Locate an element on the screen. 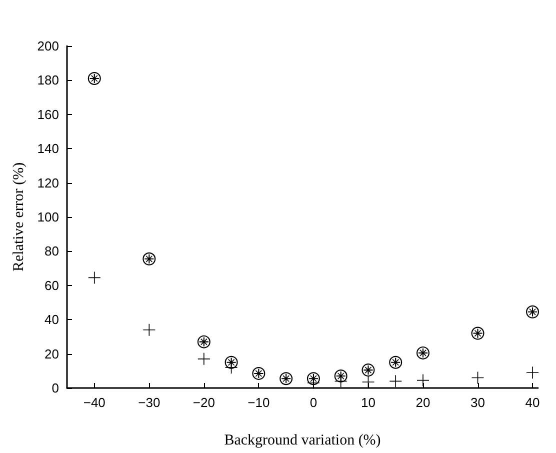  x-tick-label: 0 is located at coordinates (314, 402).